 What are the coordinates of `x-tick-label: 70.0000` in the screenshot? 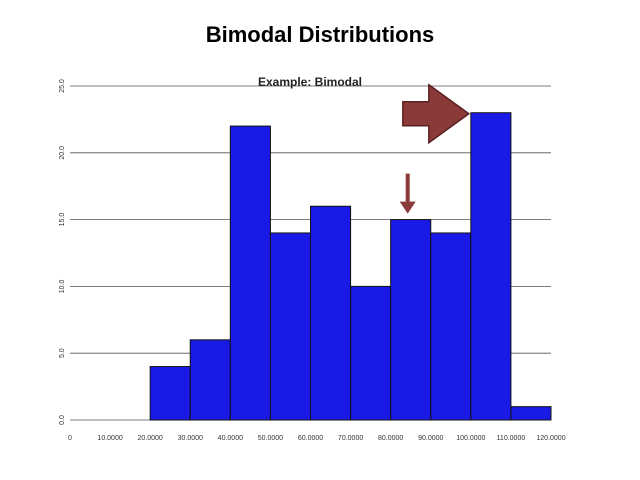 It's located at (350, 438).